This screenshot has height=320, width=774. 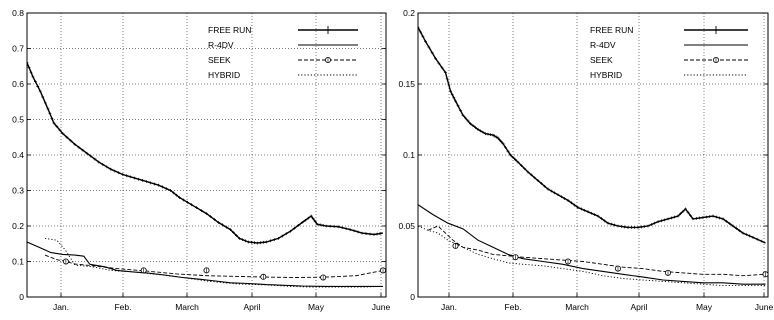 I want to click on y-tick-label: 0.3, so click(x=18, y=191).